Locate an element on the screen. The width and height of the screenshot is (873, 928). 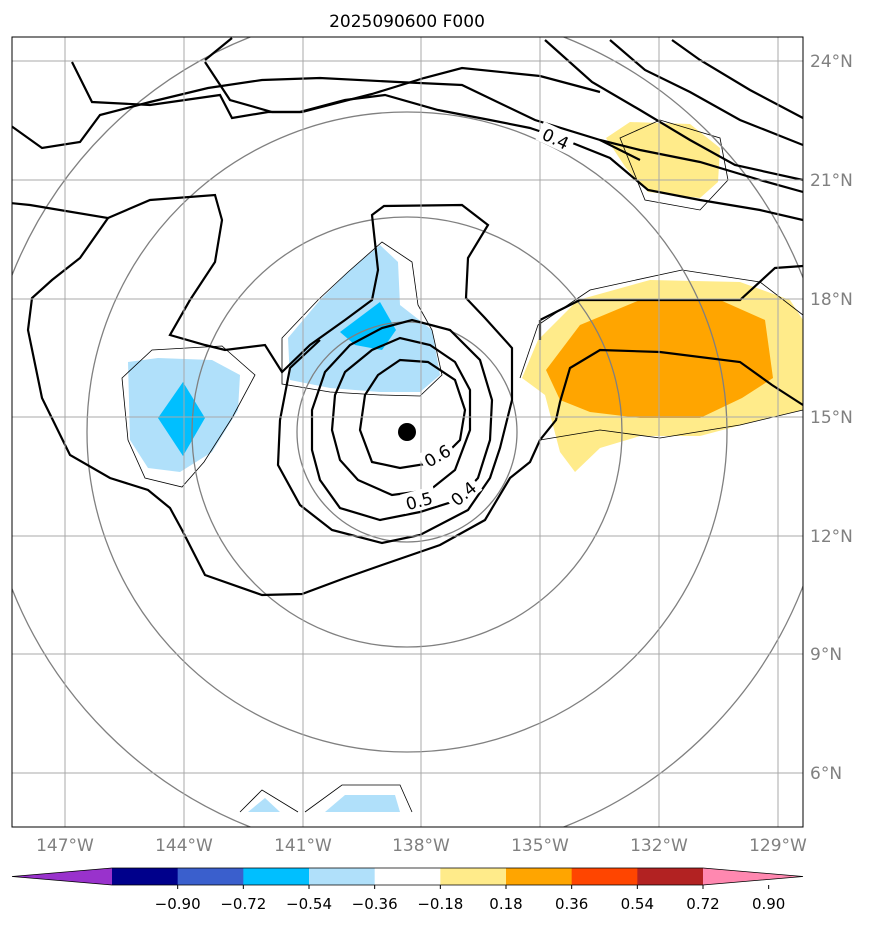
lon-tick-0: 147°W is located at coordinates (65, 846).